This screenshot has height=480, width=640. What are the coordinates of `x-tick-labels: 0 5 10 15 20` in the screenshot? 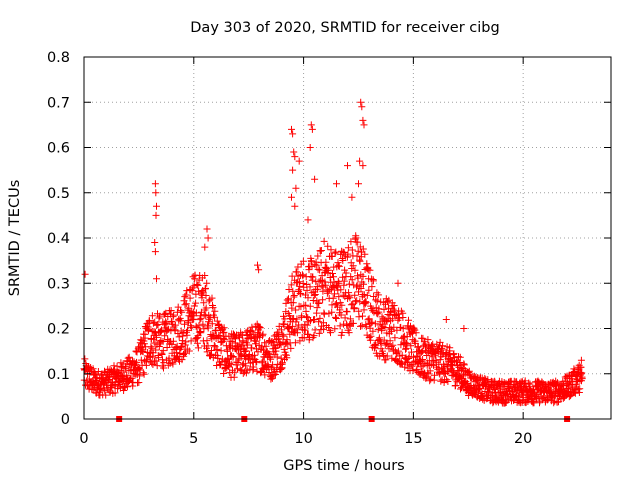 It's located at (305, 439).